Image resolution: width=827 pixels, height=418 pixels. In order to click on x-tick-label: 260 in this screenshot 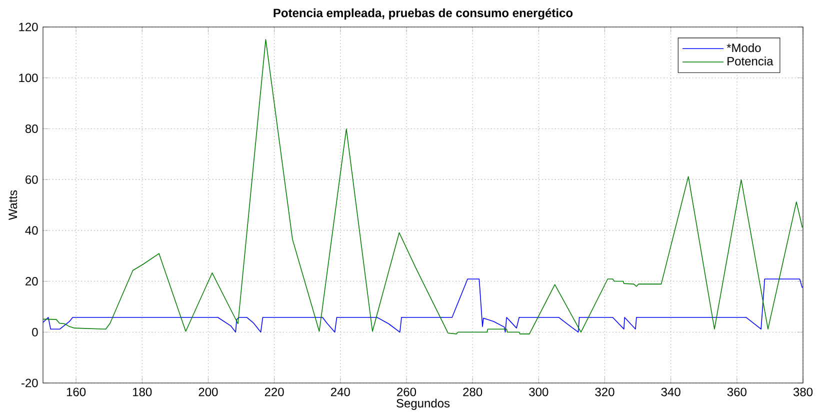, I will do `click(406, 392)`.